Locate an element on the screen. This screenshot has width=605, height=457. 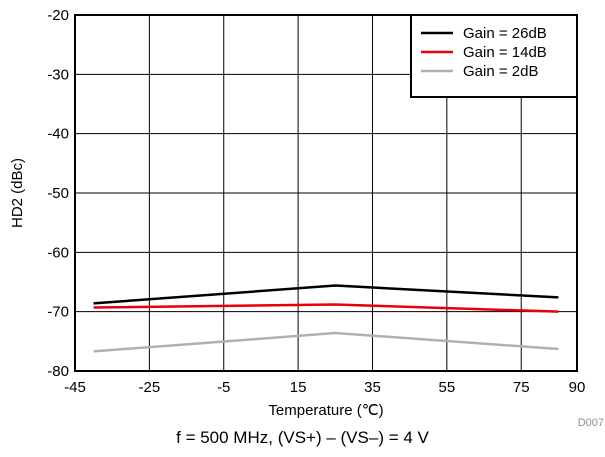
y-axis-title: HD2 (dBc) is located at coordinates (17, 193).